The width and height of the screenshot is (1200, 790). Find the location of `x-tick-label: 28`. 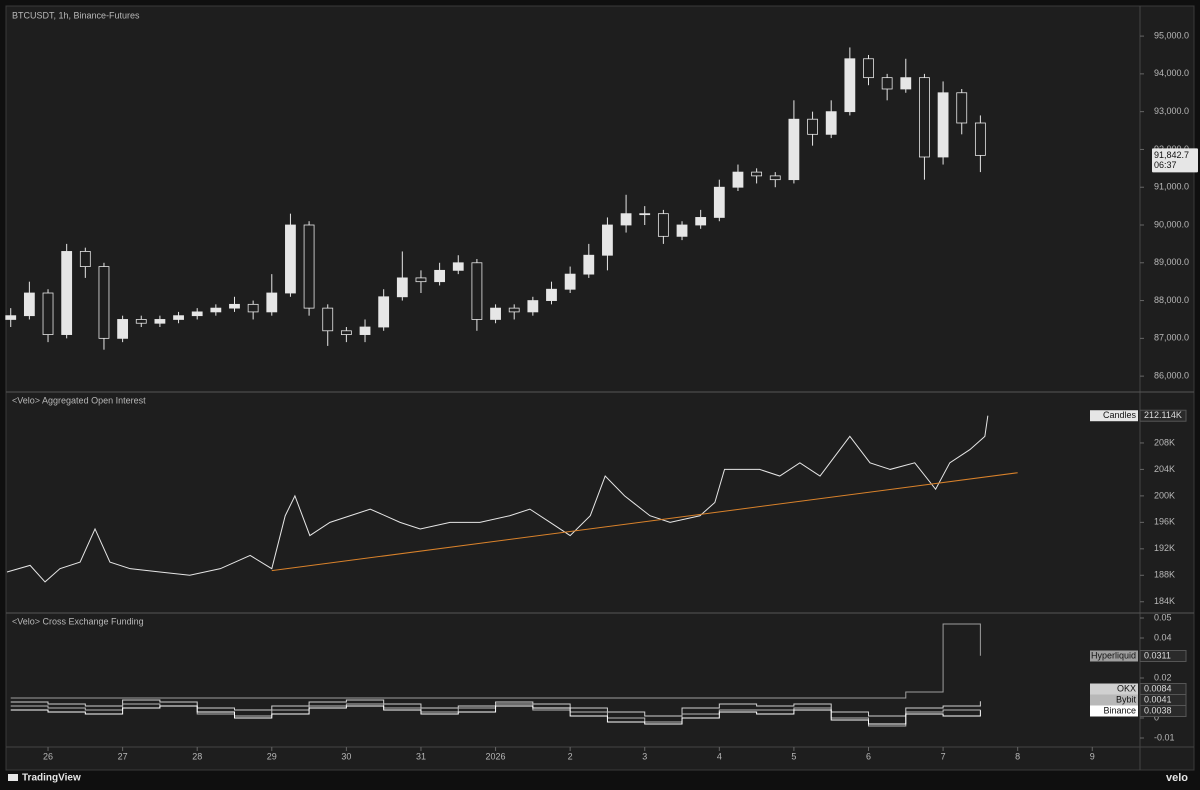

x-tick-label: 28 is located at coordinates (197, 756).